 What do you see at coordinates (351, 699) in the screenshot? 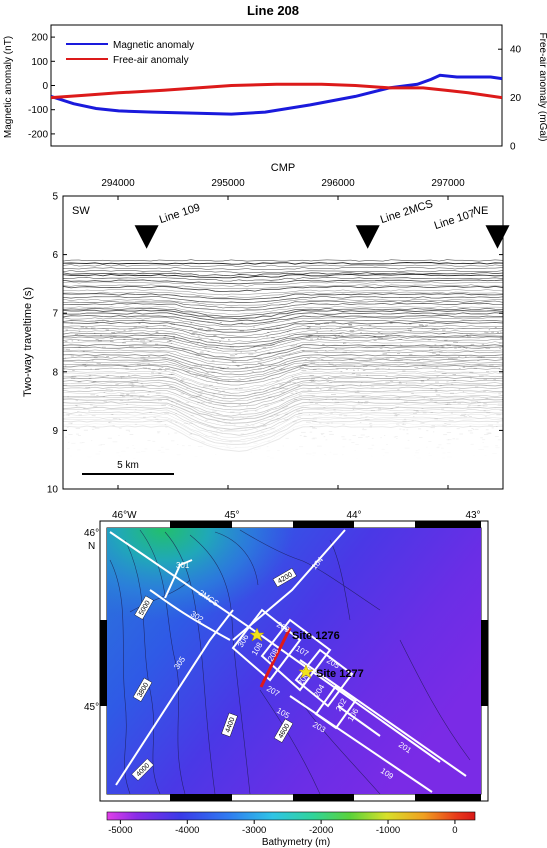
I see `track-2mcs-extension` at bounding box center [351, 699].